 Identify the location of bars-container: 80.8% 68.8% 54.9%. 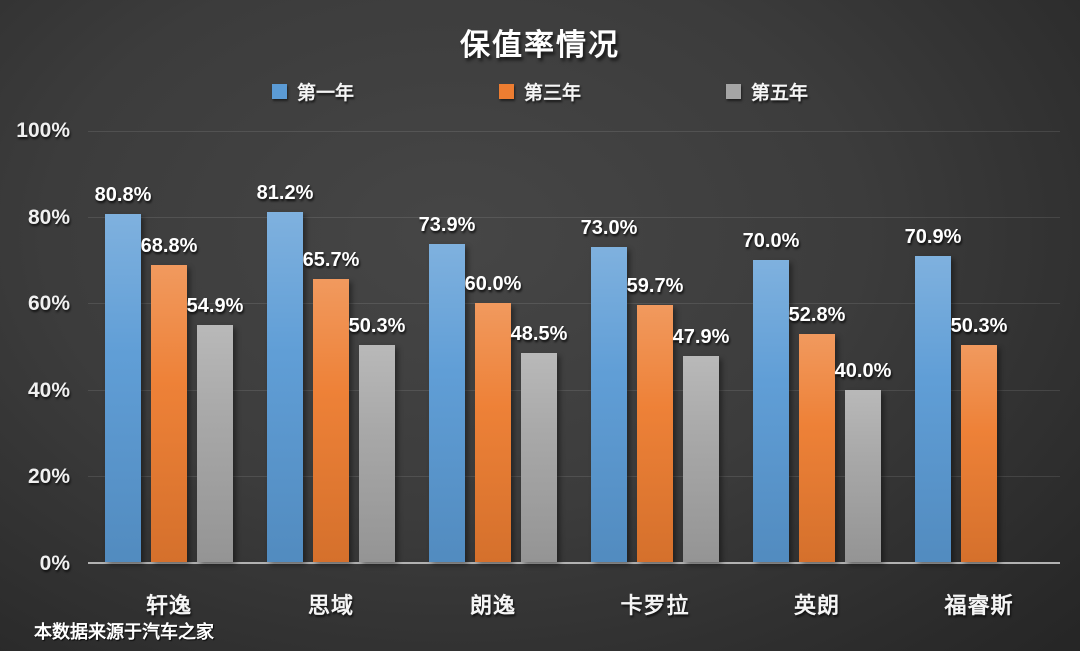
(169, 346).